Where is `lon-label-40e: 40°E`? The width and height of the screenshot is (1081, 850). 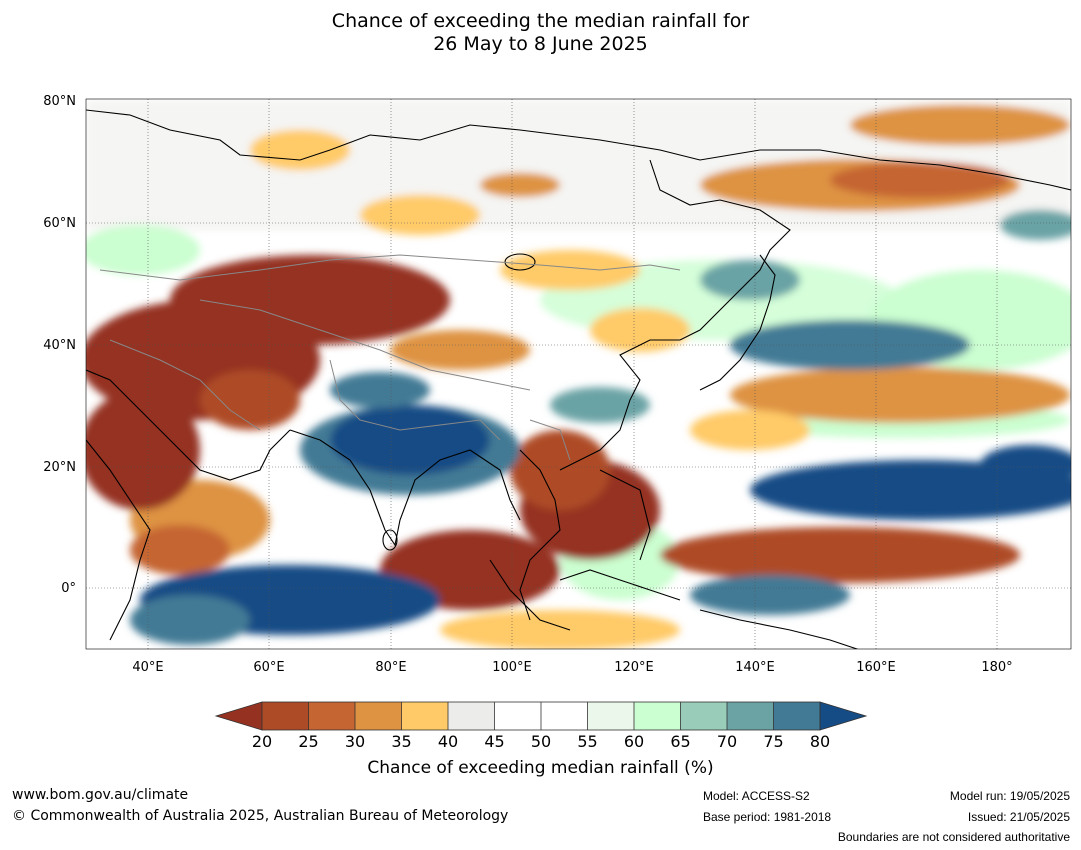
lon-label-40e: 40°E is located at coordinates (148, 667).